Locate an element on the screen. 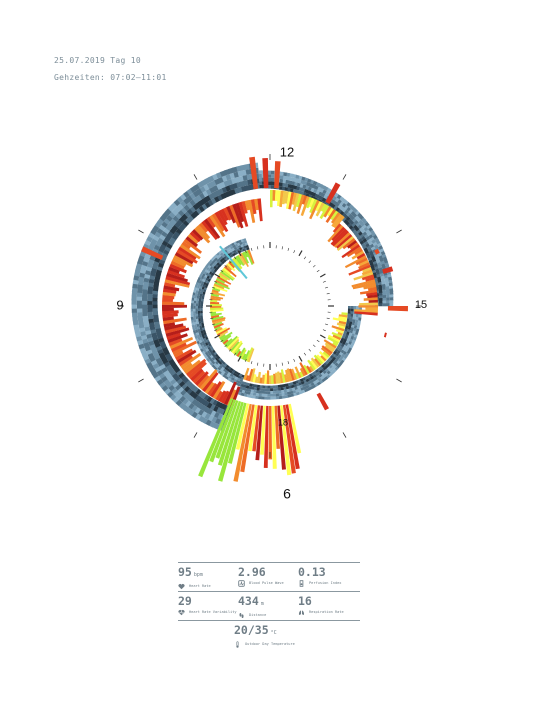 Image resolution: width=540 pixels, height=720 pixels. date-line: 25.07.2019 Tag 10 is located at coordinates (97, 60).